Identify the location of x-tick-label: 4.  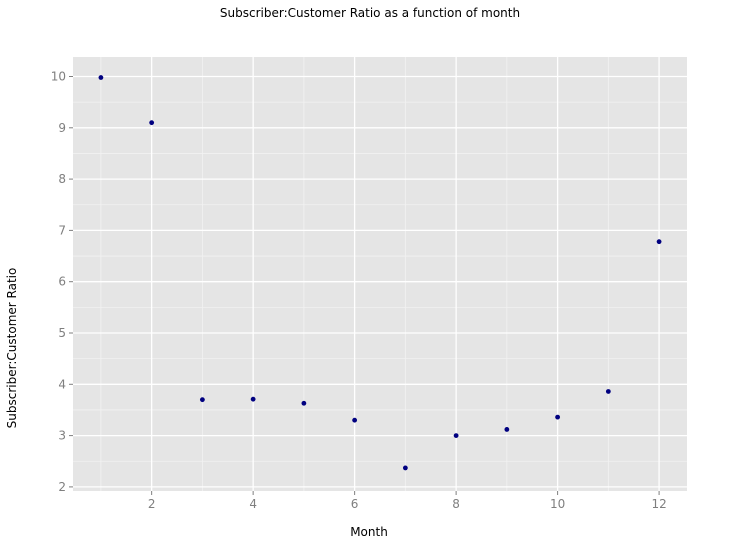
(253, 504).